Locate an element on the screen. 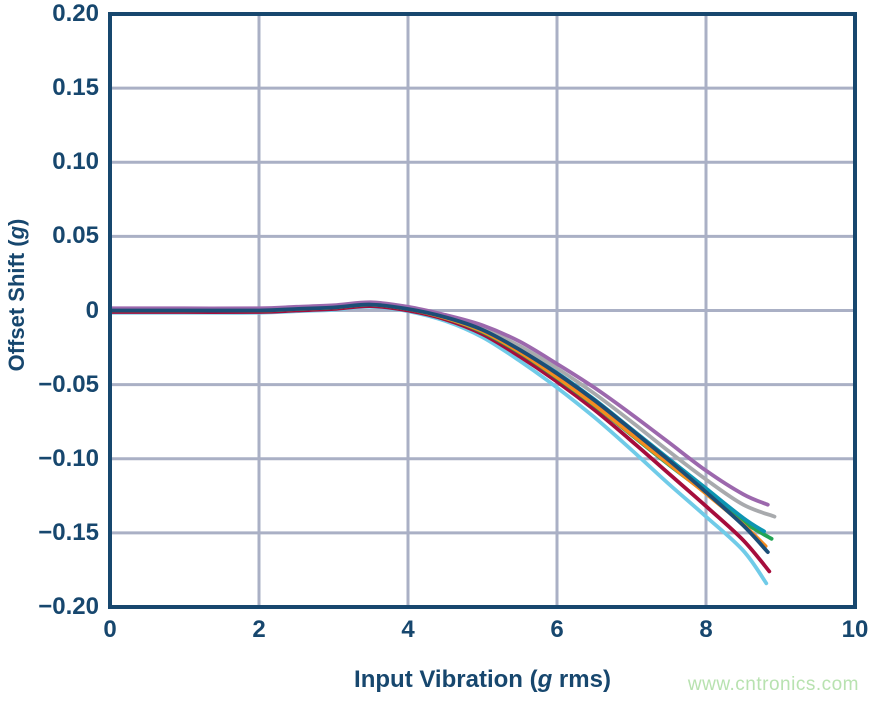 This screenshot has height=702, width=875. x-tick-label: 0 is located at coordinates (110, 629).